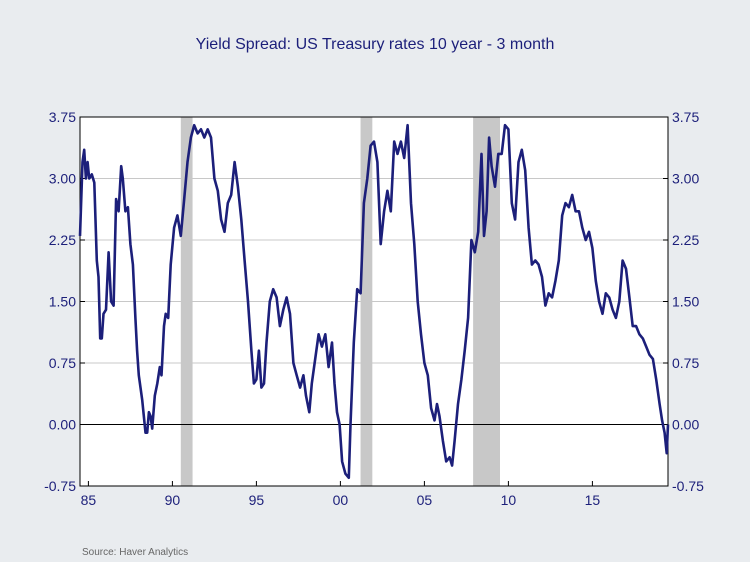 The image size is (750, 562). Describe the element at coordinates (593, 500) in the screenshot. I see `x-tick-label: 15` at that location.